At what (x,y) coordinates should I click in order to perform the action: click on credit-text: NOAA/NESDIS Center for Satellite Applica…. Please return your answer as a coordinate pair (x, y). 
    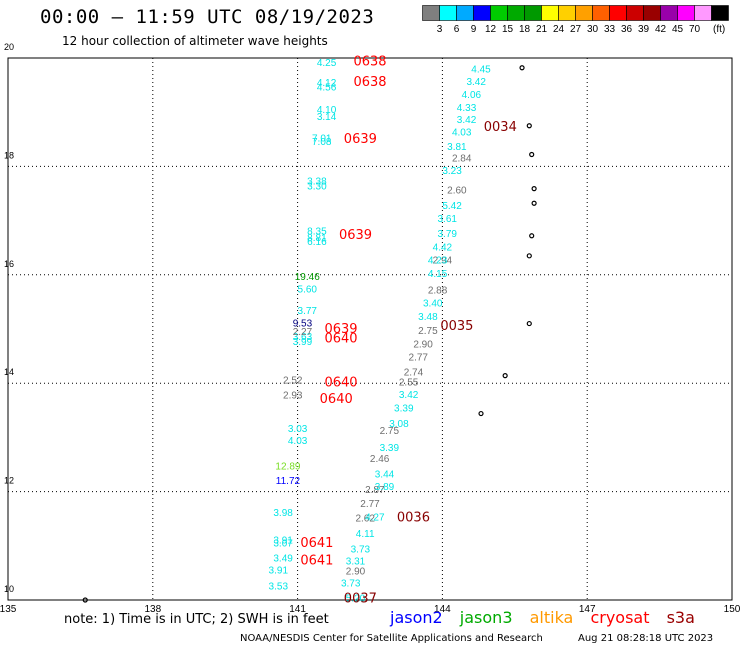
    Looking at the image, I should click on (391, 638).